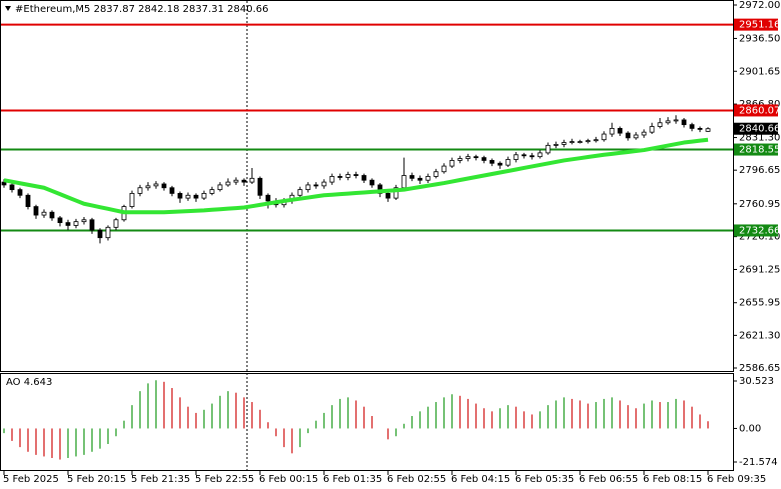 This screenshot has height=489, width=781. What do you see at coordinates (759, 204) in the screenshot?
I see `y-tick-label: 2760.95` at bounding box center [759, 204].